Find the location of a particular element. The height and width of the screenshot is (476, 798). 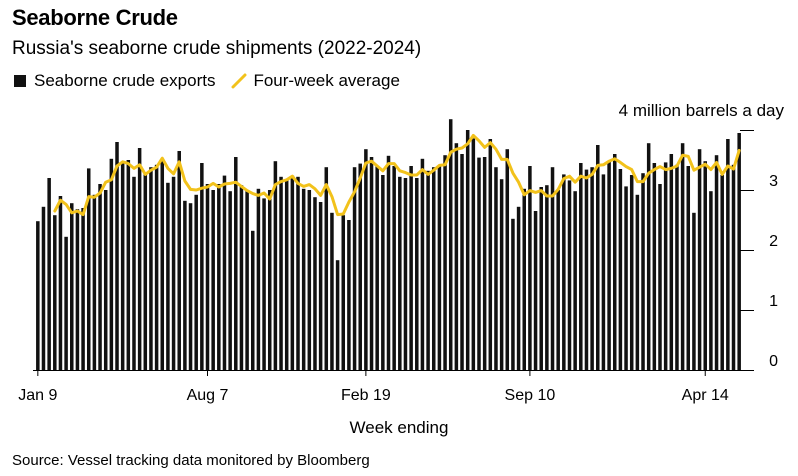

y-tick-label: 3 is located at coordinates (773, 181).